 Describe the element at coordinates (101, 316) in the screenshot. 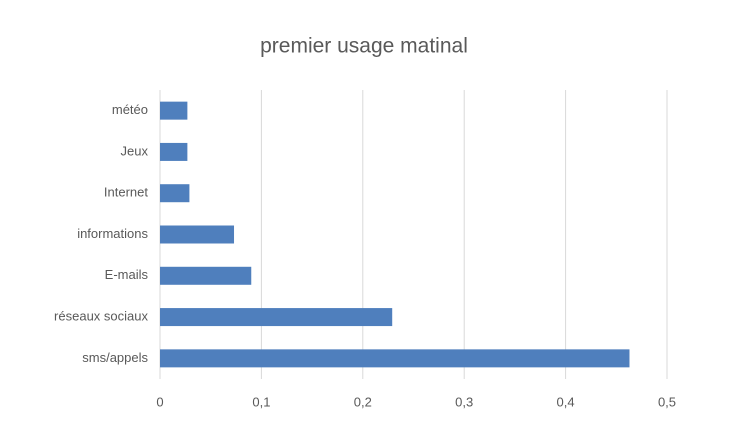

I see `y-tick-label: réseaux sociaux` at that location.